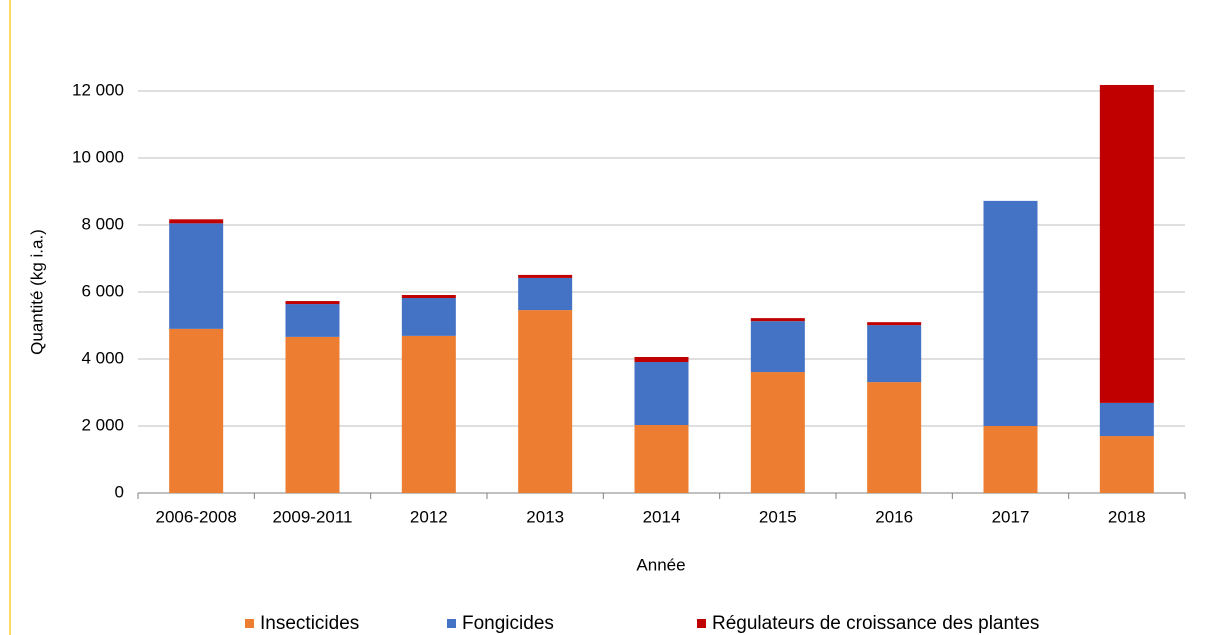  Describe the element at coordinates (875, 623) in the screenshot. I see `legend-label: Régulateurs de croissance des plantes` at that location.